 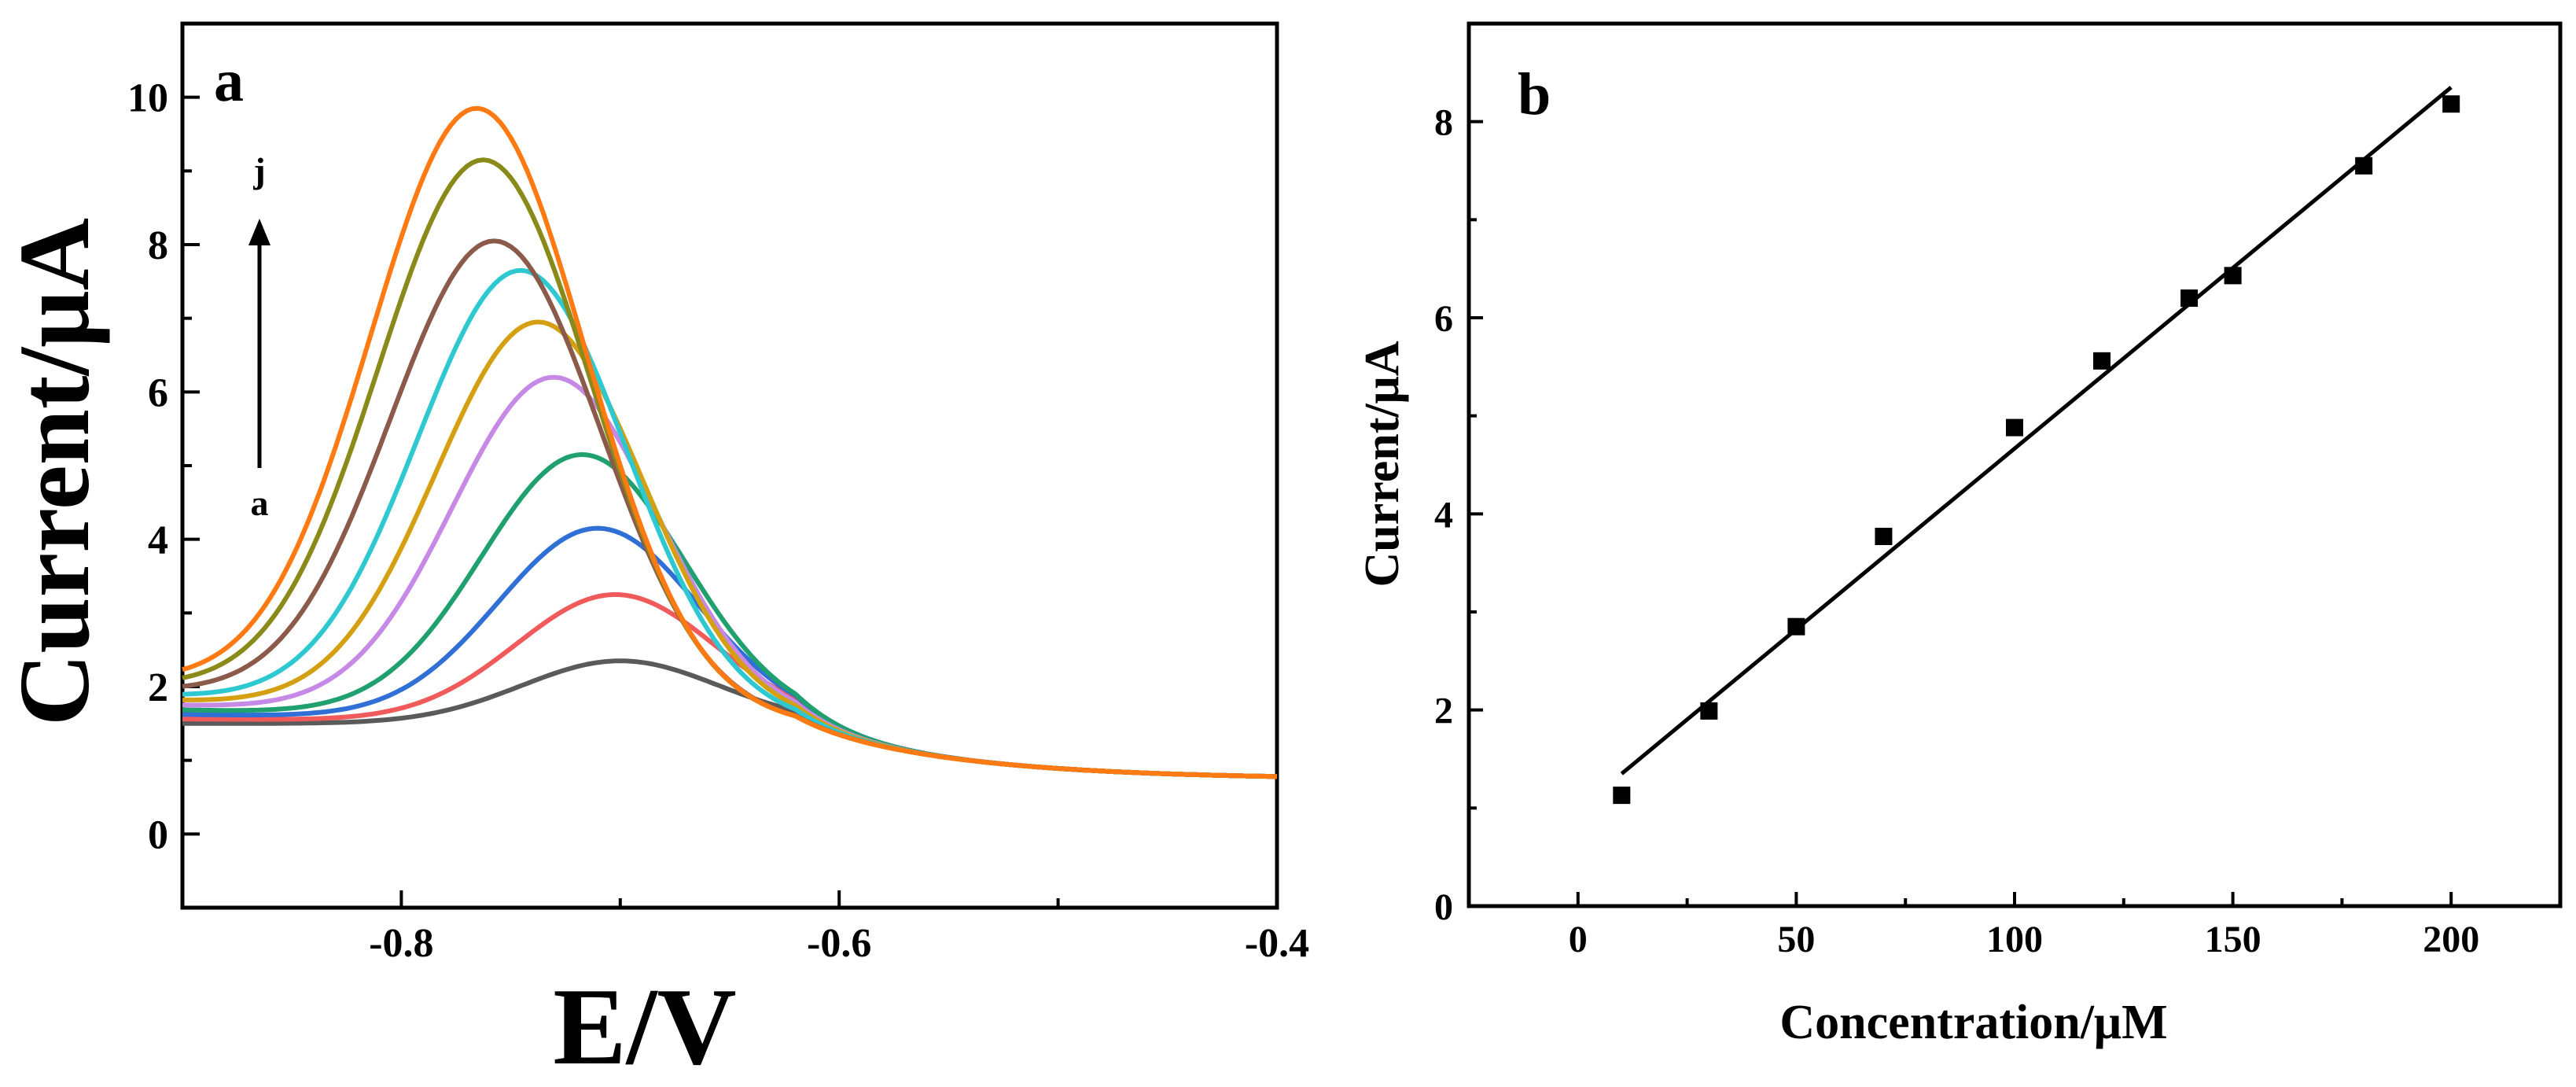 I want to click on panel-a-y-axis-label: Current/μA, so click(x=55, y=472).